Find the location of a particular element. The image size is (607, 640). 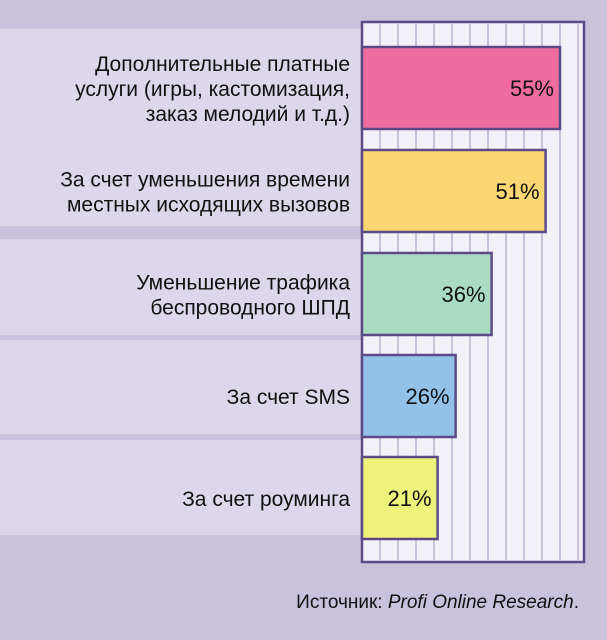

category-label: беспроводного ШПД is located at coordinates (250, 308).